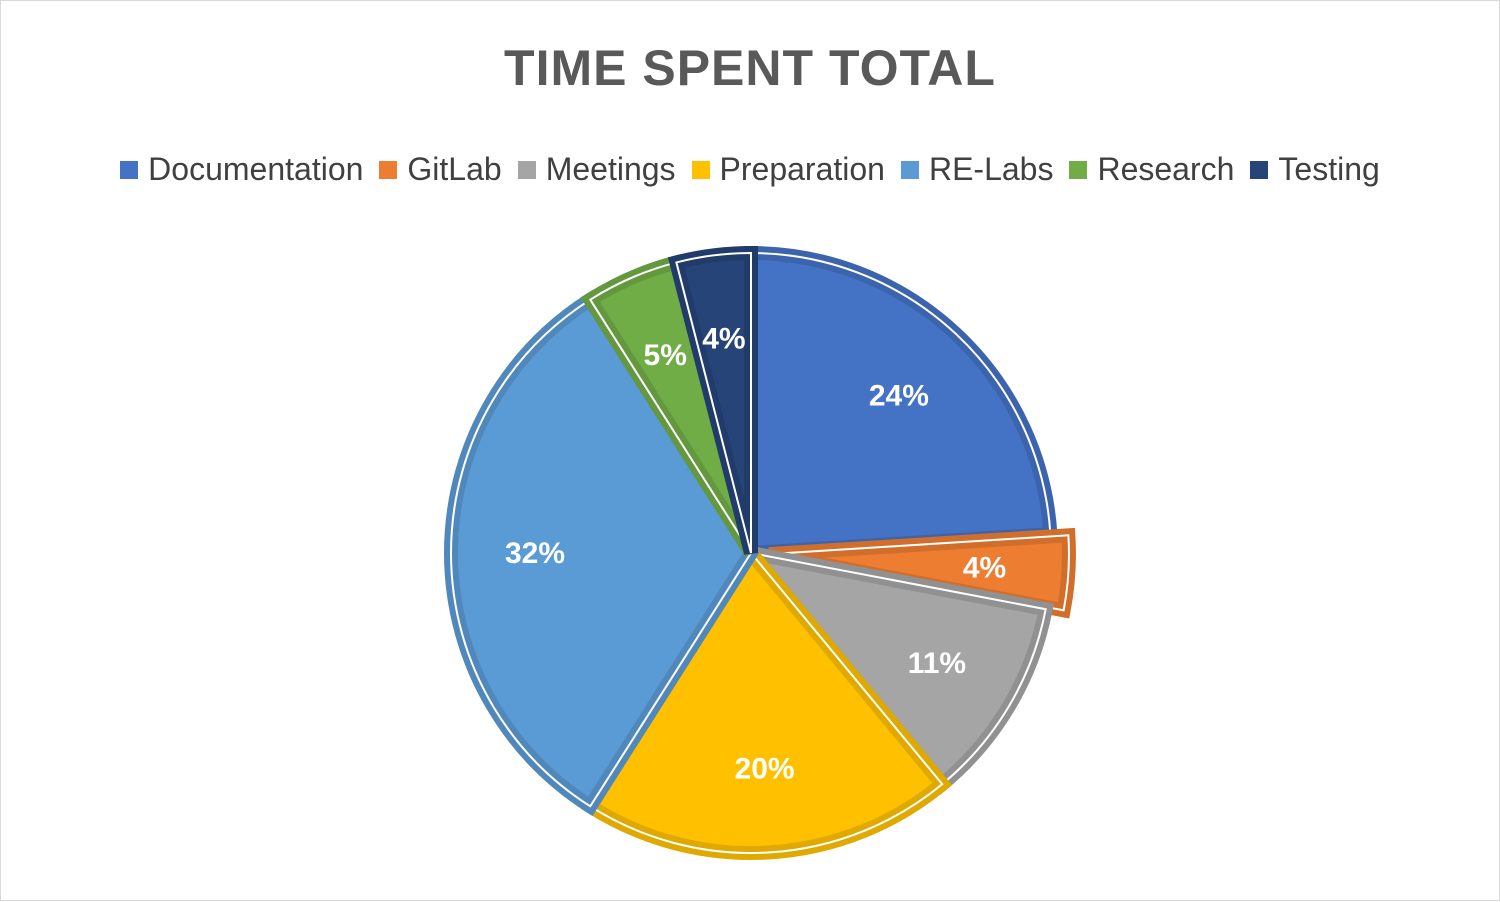  Describe the element at coordinates (454, 169) in the screenshot. I see `legend-label: GitLab` at that location.